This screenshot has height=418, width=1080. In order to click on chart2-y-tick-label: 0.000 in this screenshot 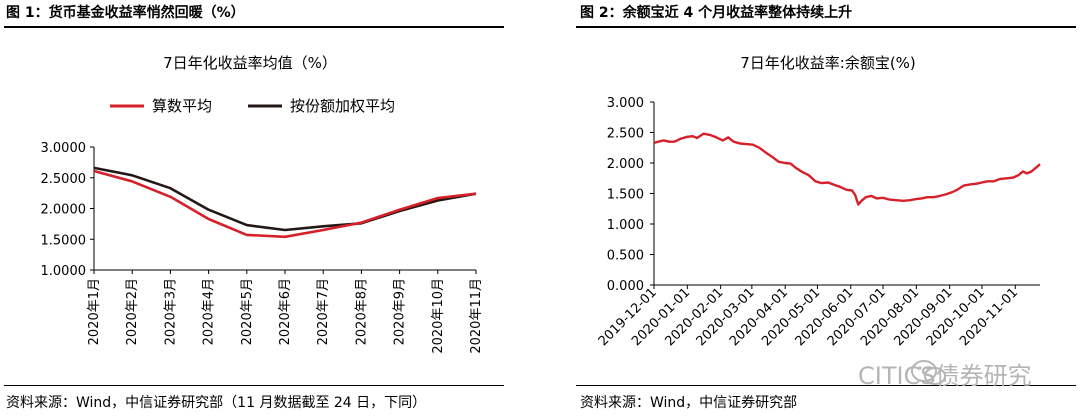, I will do `click(625, 286)`.